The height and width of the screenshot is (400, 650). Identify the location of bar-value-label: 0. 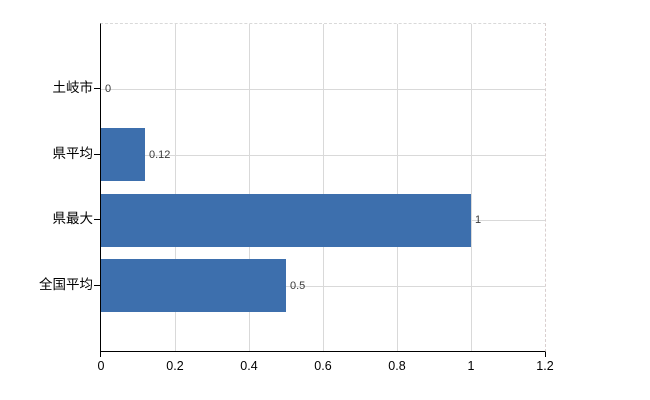
(108, 89).